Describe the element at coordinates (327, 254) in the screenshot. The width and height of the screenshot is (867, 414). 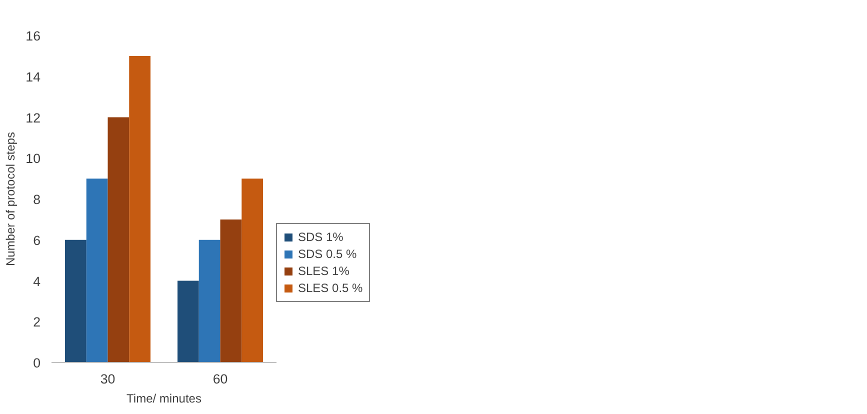
I see `legend-label: SDS 0.5 %` at that location.